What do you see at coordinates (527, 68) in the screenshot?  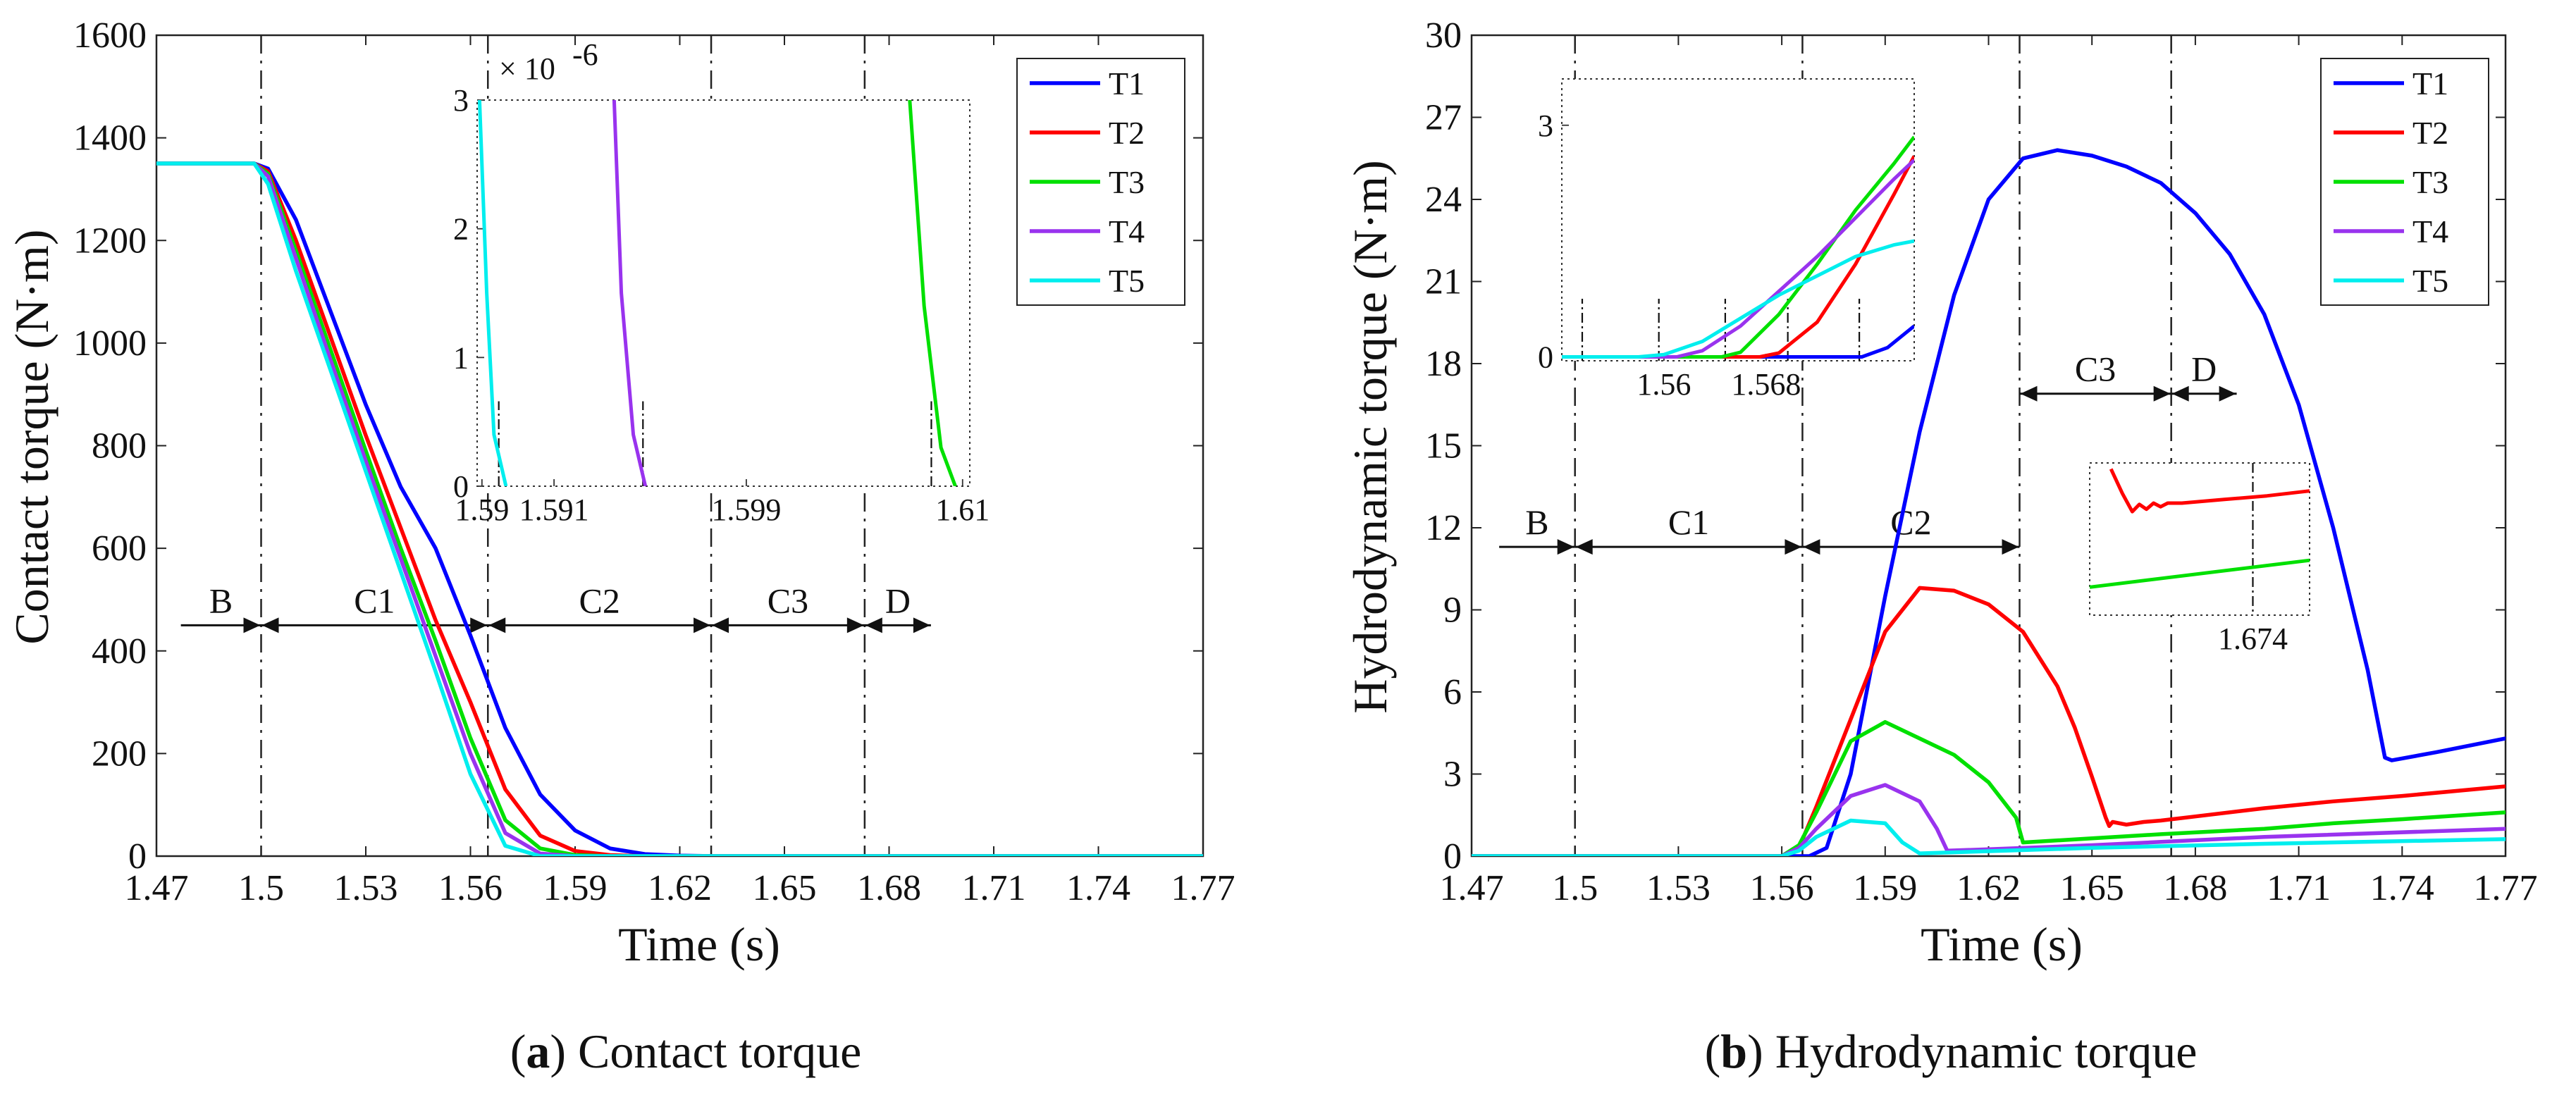 I see `a-inset-multiplier: × 10` at bounding box center [527, 68].